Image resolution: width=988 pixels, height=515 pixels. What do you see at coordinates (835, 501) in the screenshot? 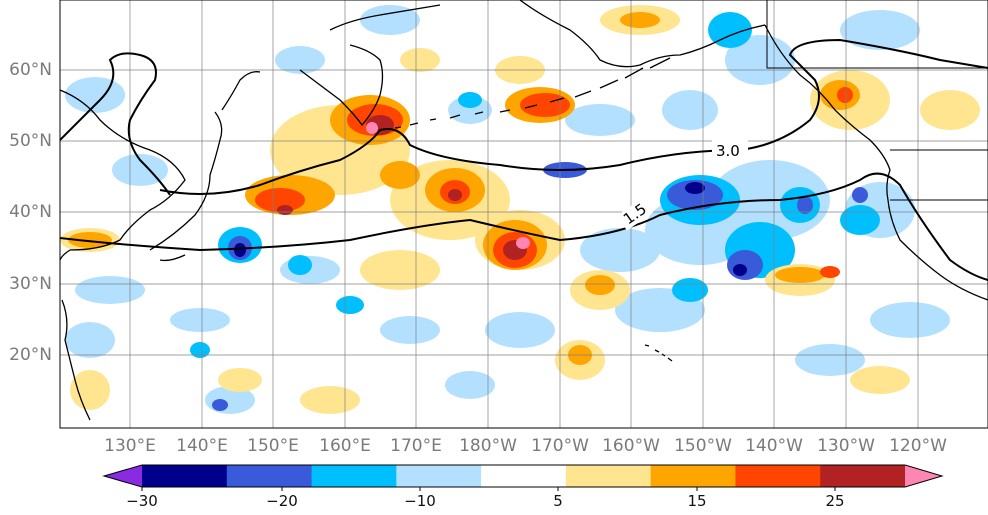
I see `colorbar-tick: 25` at bounding box center [835, 501].